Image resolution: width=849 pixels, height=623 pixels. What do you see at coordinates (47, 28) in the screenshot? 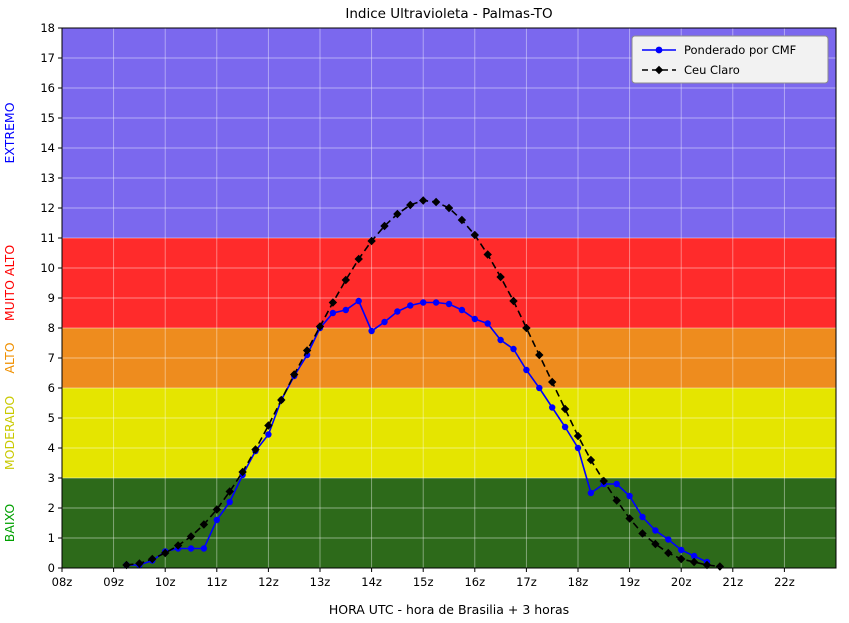
I see `y-tick-label: 18` at bounding box center [47, 28].